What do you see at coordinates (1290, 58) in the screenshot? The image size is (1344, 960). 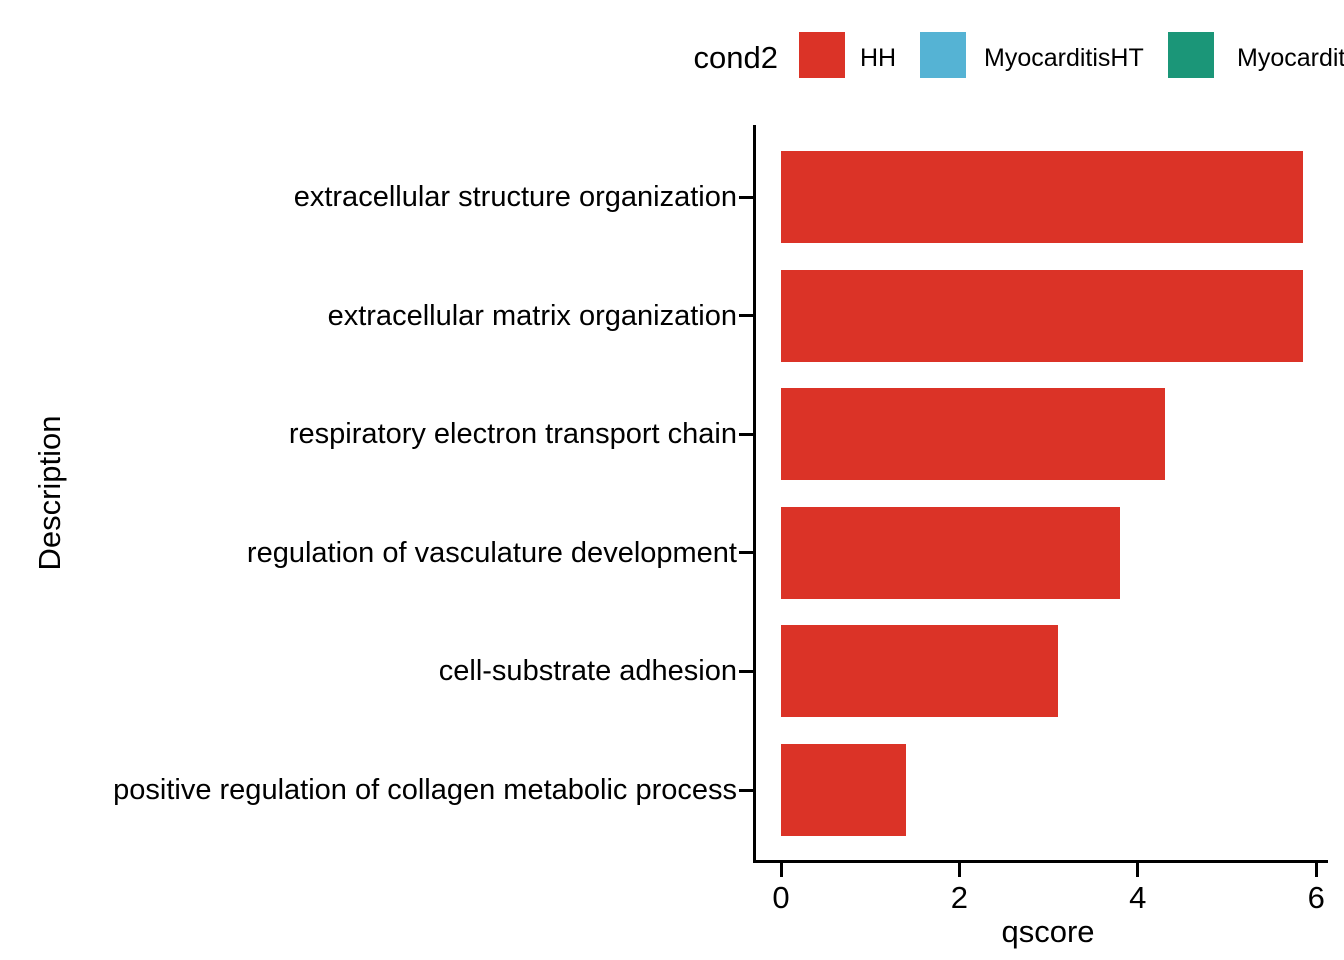 I see `legend-label-myocarditis-truncated: Myocarditis` at bounding box center [1290, 58].